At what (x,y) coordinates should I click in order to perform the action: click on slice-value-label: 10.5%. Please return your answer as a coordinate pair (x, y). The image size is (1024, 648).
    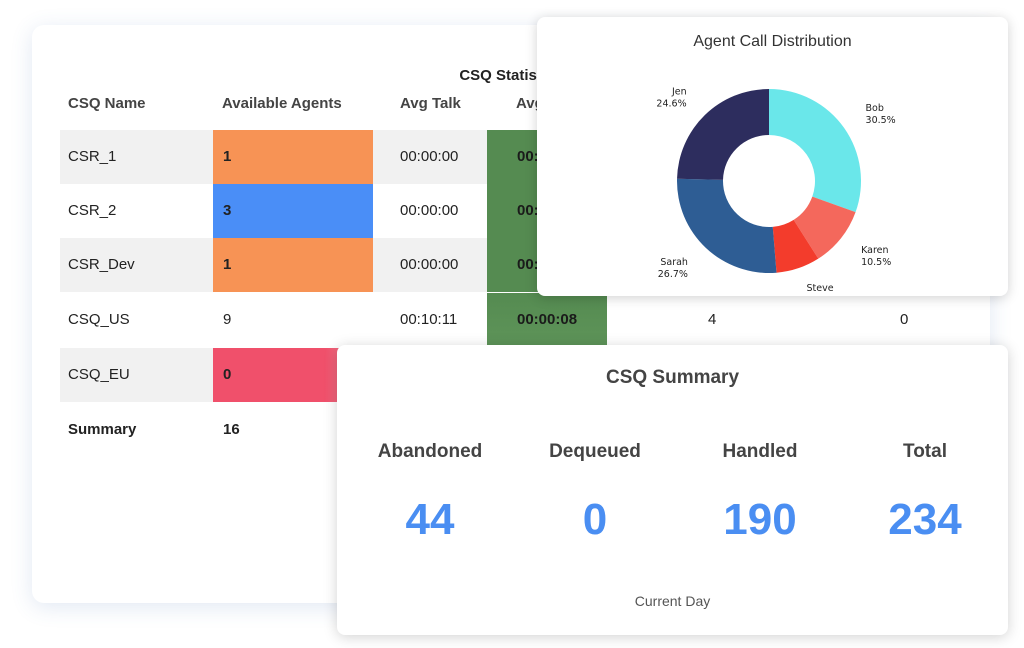
    Looking at the image, I should click on (876, 262).